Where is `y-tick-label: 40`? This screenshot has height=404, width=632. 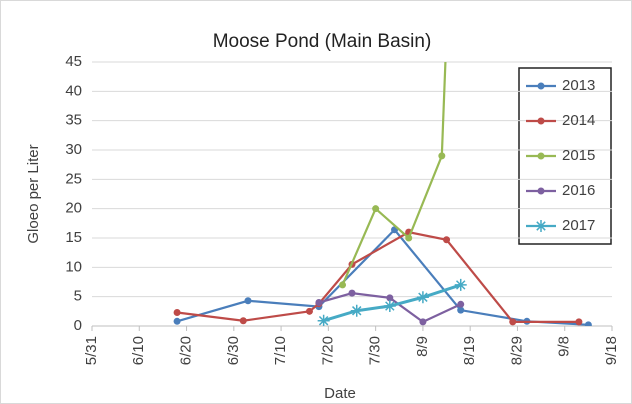 y-tick-label: 40 is located at coordinates (73, 90).